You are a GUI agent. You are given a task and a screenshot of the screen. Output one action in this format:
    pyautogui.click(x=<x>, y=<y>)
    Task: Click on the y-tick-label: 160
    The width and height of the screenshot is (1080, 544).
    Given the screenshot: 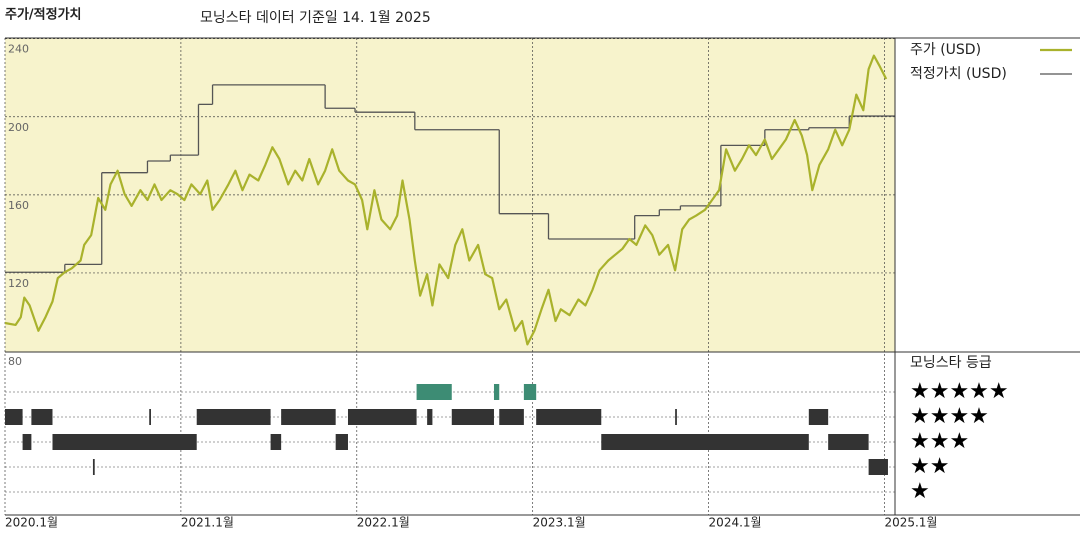 What is the action you would take?
    pyautogui.click(x=18, y=205)
    